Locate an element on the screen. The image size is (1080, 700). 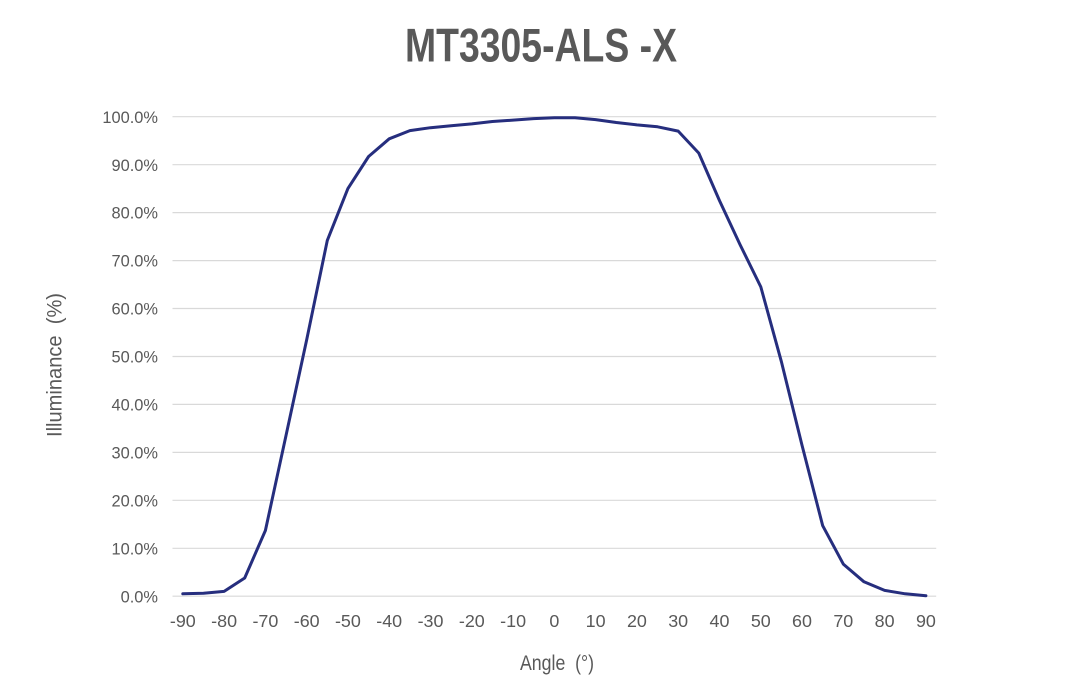
svg-text: 20 is located at coordinates (637, 621).